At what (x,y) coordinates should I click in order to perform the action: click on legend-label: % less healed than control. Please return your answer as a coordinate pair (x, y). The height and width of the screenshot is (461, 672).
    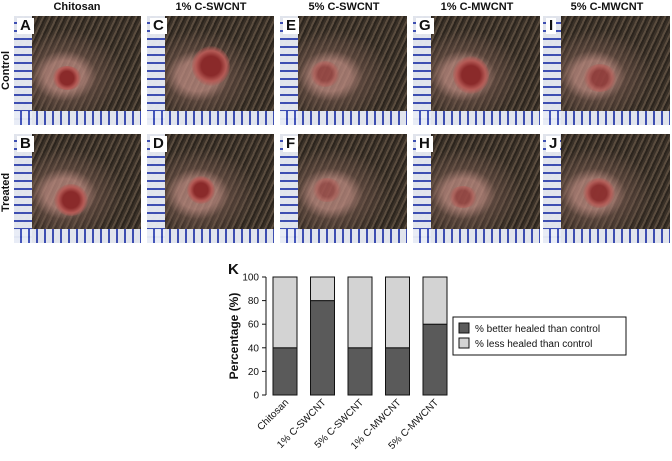
    Looking at the image, I should click on (533, 344).